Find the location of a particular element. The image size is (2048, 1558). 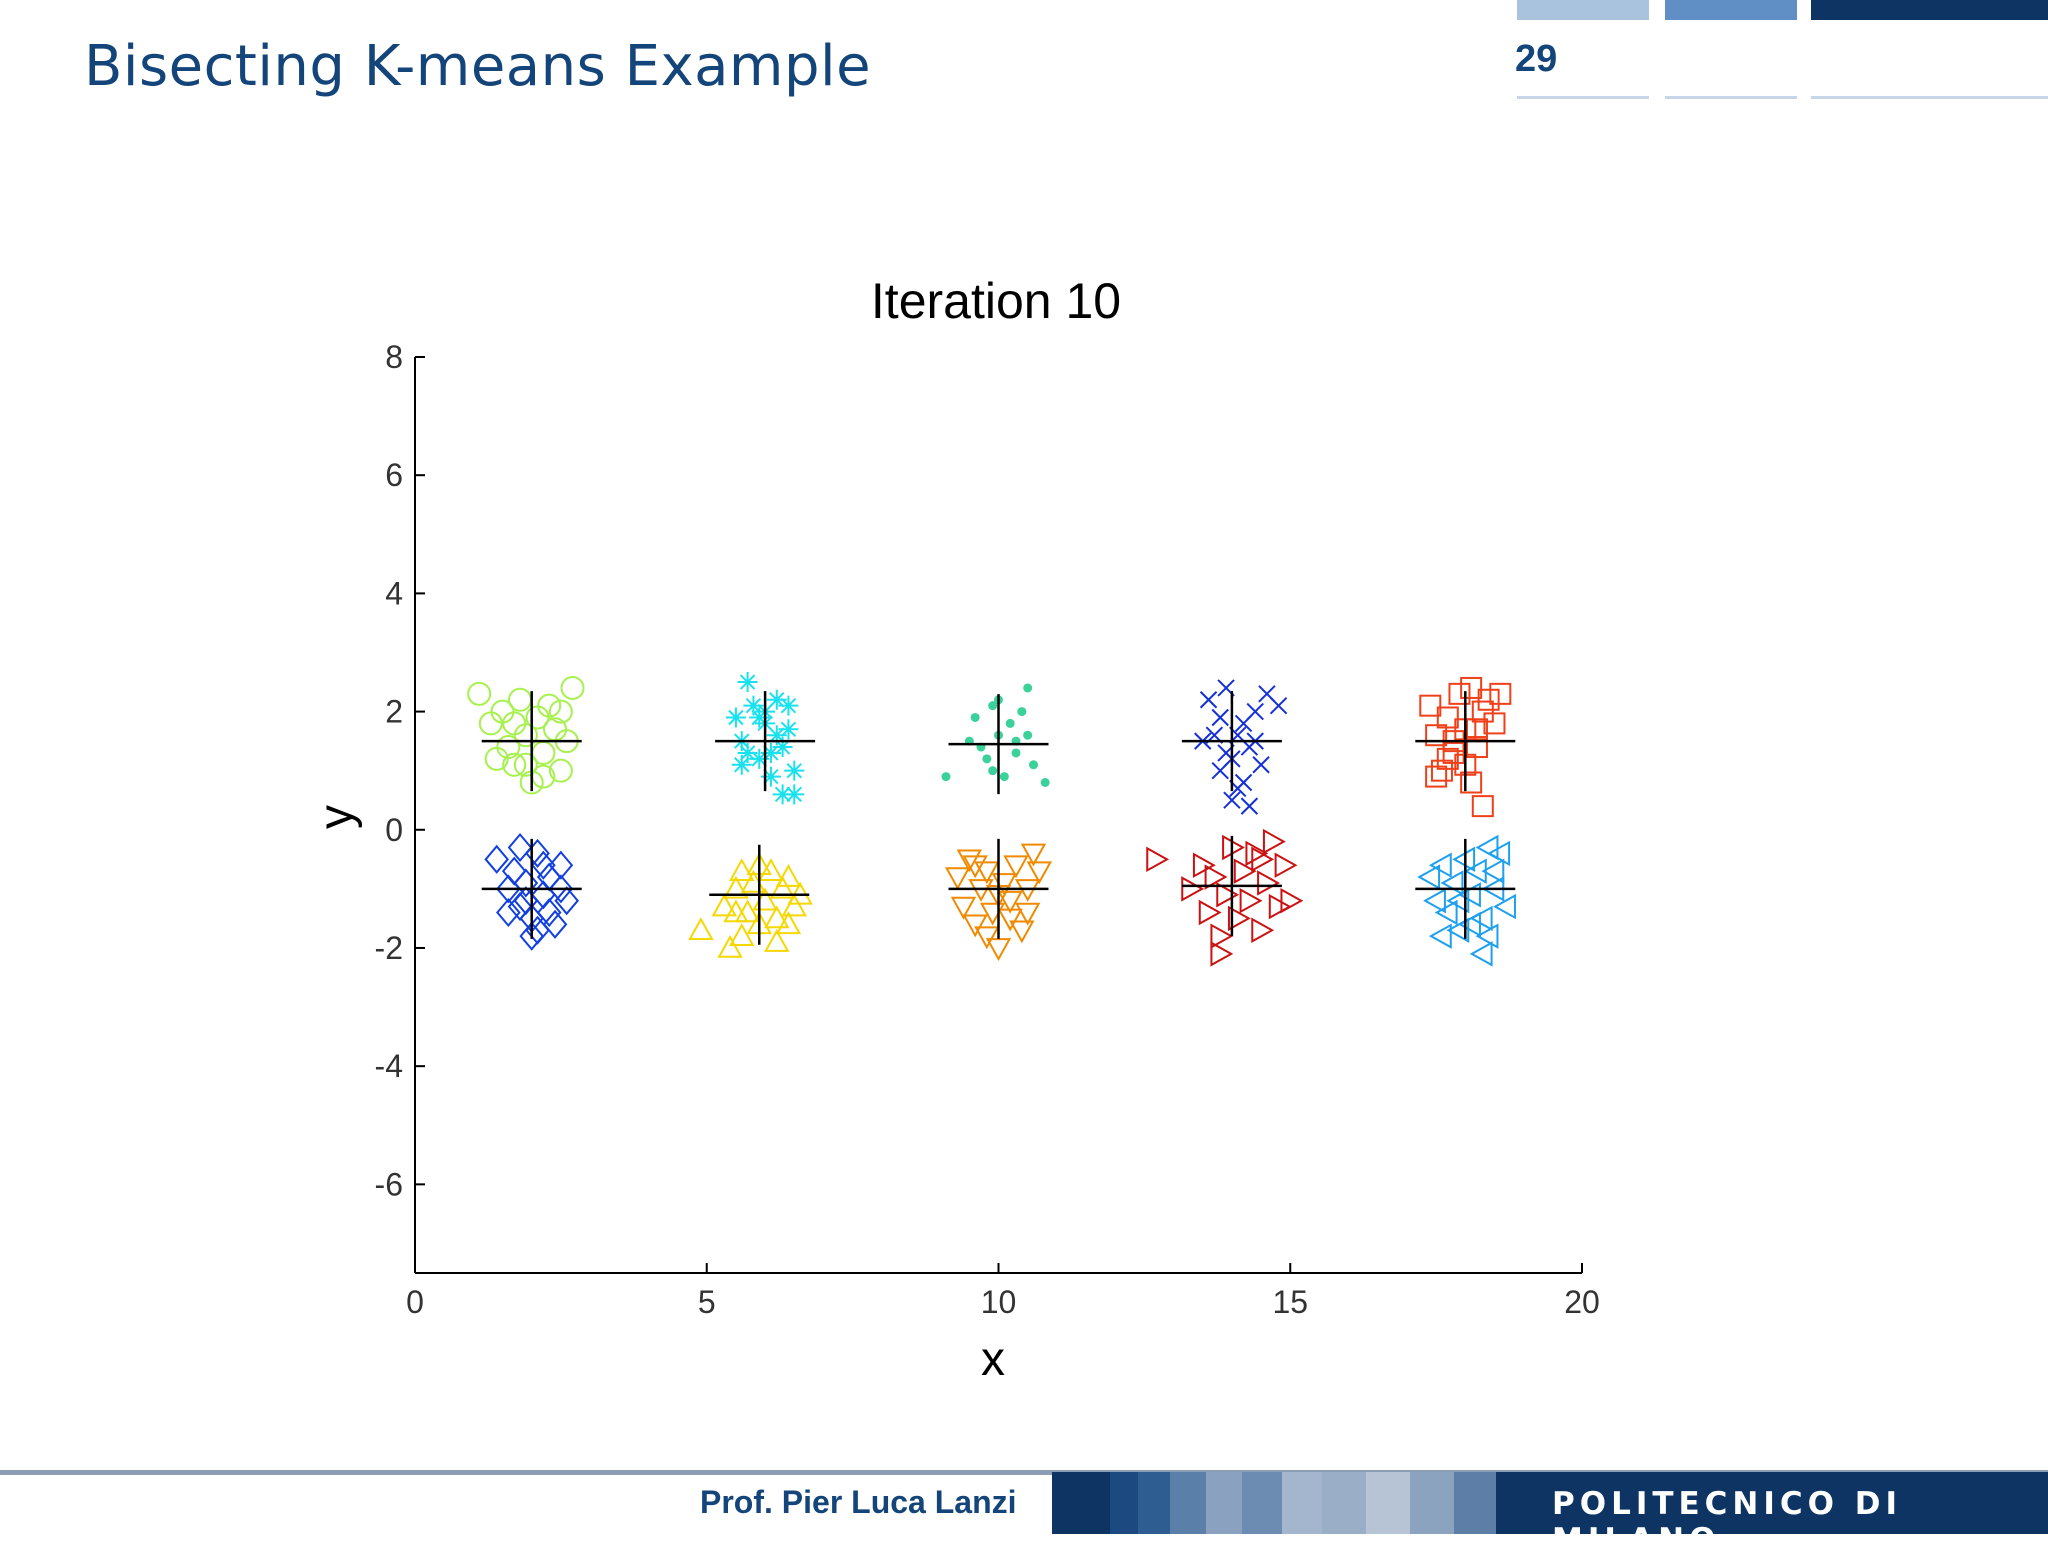

slide-number: 29 is located at coordinates (1536, 59).